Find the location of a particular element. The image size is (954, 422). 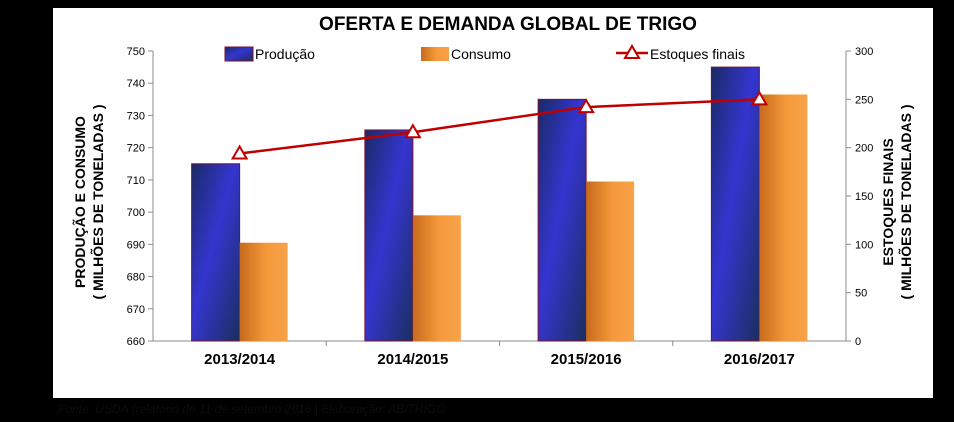

bar-consumo-2016/2017 is located at coordinates (783, 217).